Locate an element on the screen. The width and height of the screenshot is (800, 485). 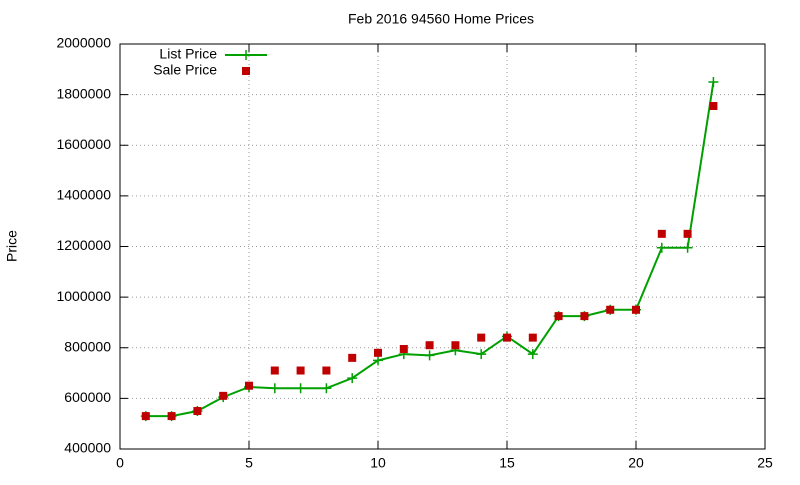
y-tick-label: 400000 is located at coordinates (87, 448).